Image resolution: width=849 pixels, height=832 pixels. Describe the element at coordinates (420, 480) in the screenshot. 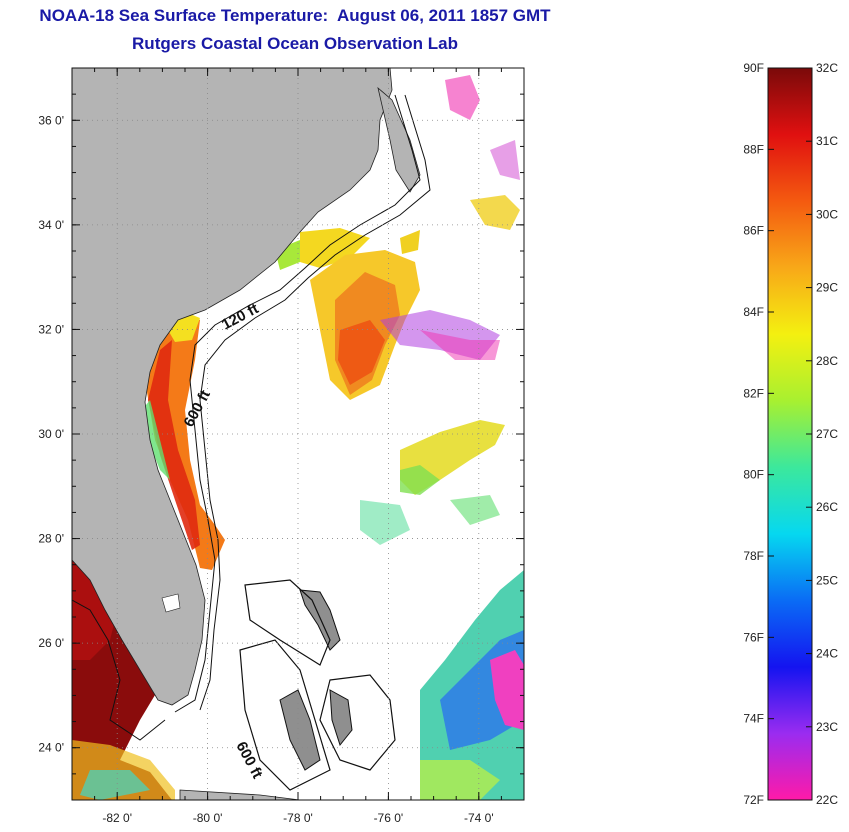

I see `sst-mid-green` at that location.